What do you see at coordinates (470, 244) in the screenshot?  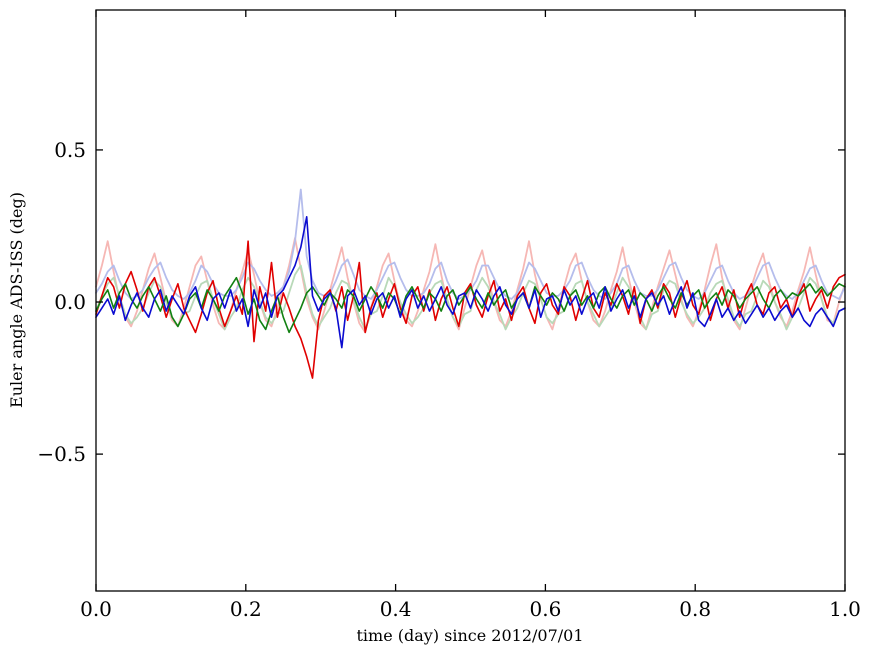 I see `series-pale-blue` at bounding box center [470, 244].